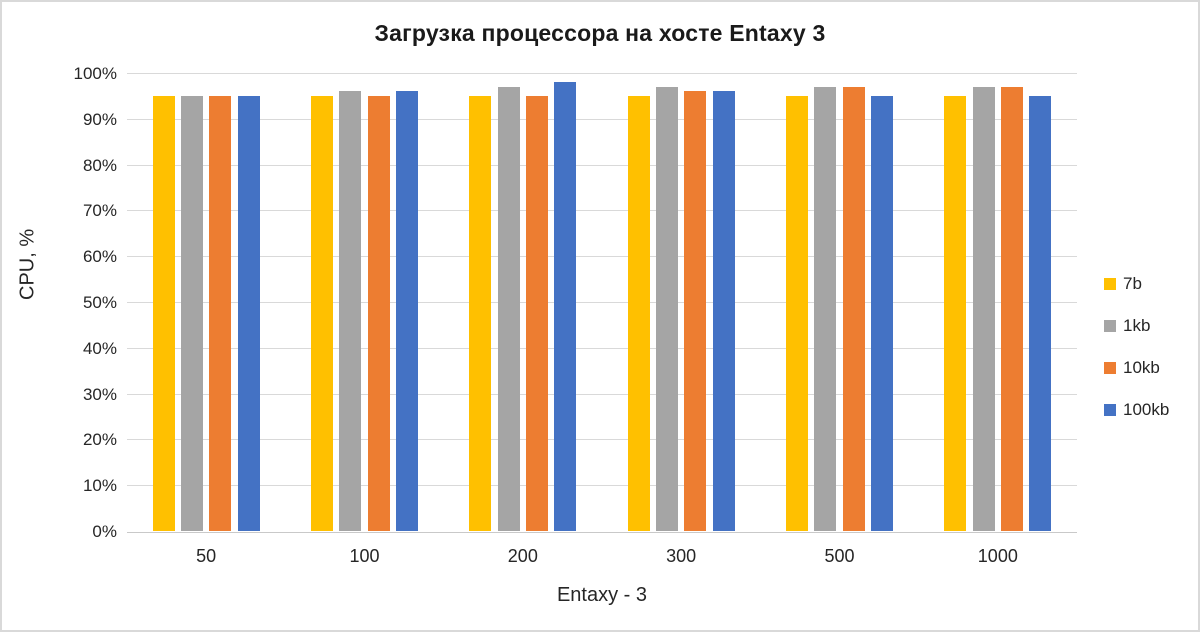 The image size is (1200, 632). I want to click on x-tick-label: 50, so click(206, 556).